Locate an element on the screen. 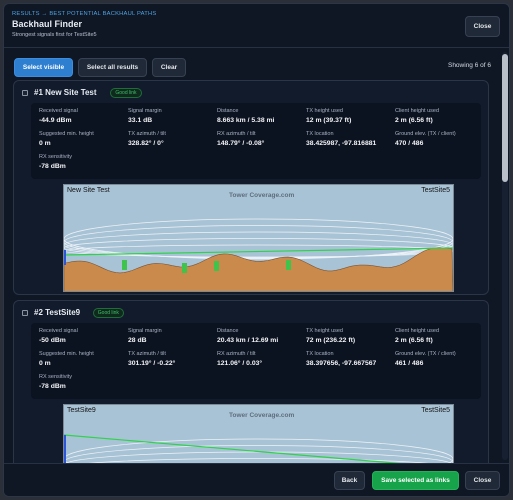 The image size is (513, 500). profile-left-label: TestSite9 is located at coordinates (81, 410).